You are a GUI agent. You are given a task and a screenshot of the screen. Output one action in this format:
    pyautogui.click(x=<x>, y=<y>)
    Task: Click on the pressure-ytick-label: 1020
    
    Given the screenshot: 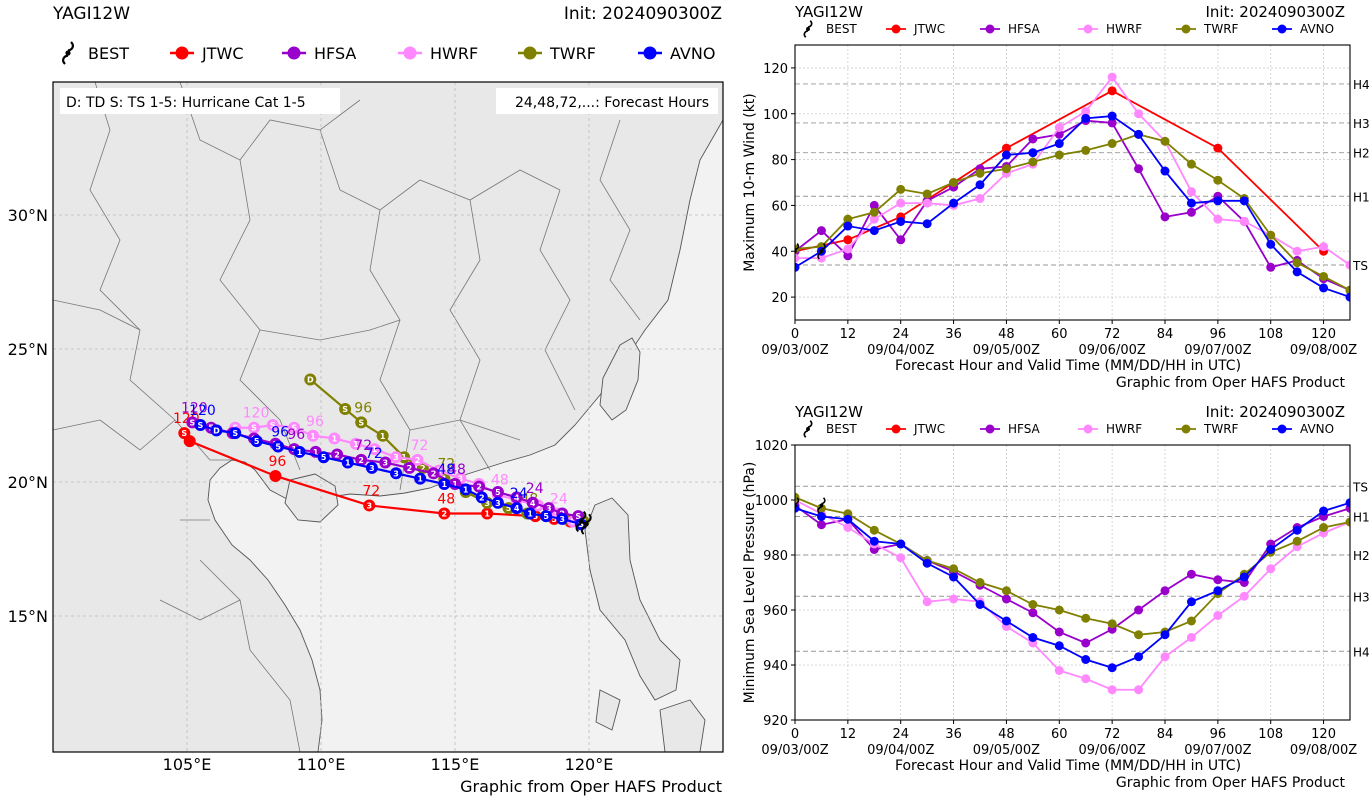 What is the action you would take?
    pyautogui.click(x=771, y=446)
    